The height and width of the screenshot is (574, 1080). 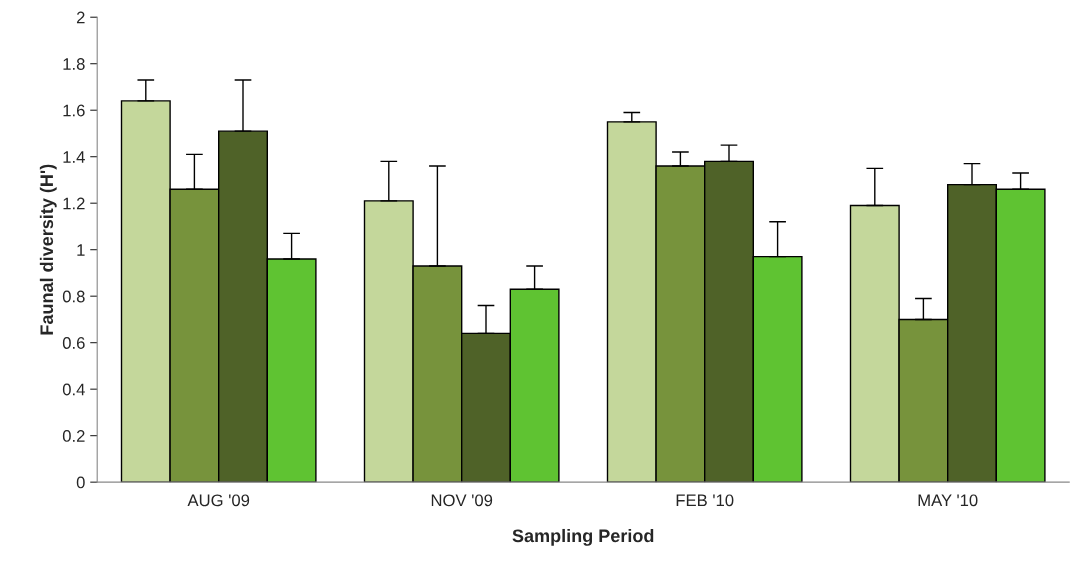 I want to click on y-axis-title: Faunal diversity (H'), so click(x=48, y=249).